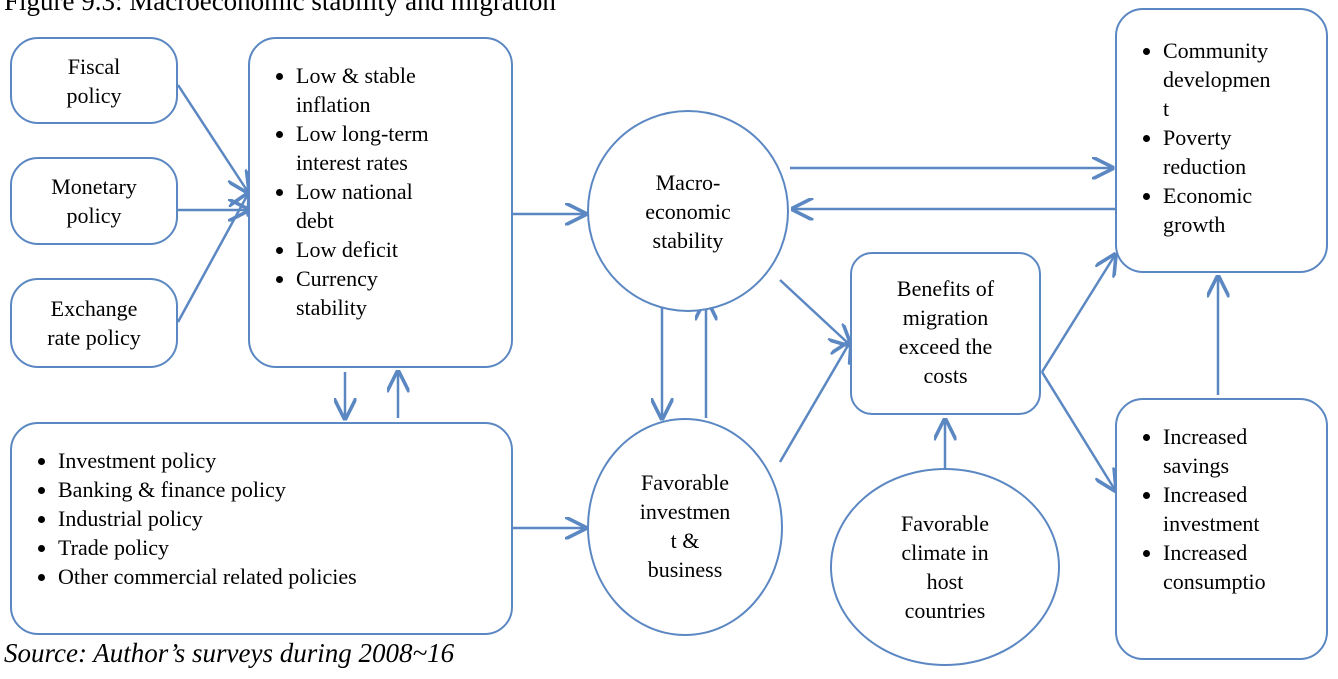  Describe the element at coordinates (403, 206) in the screenshot. I see `bullet-item: Low national debt` at that location.